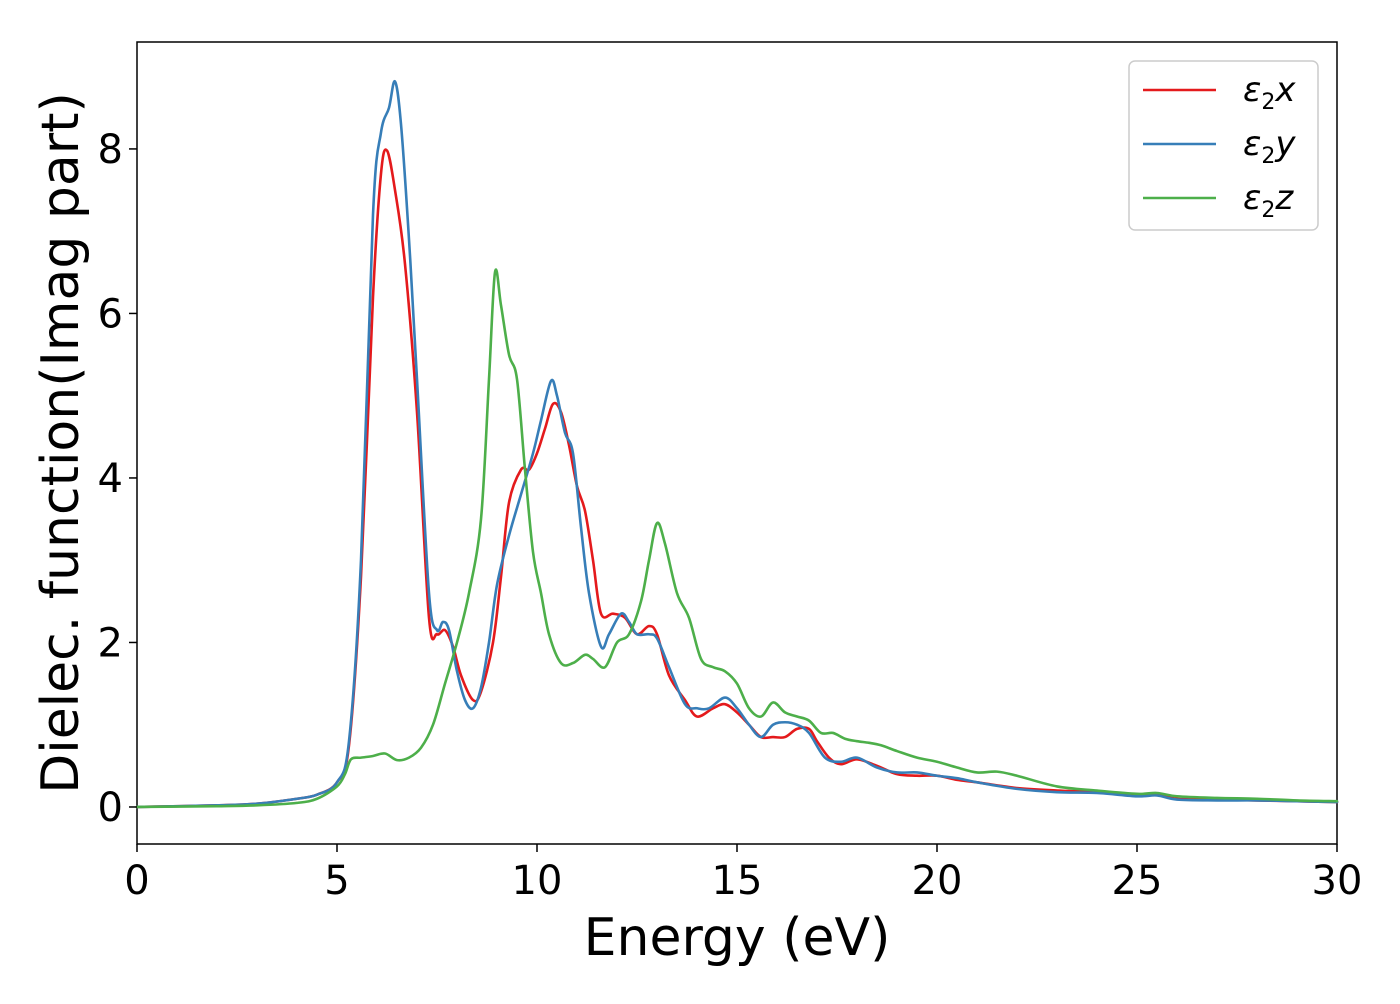 The image size is (1400, 1004). I want to click on x-tick-label: 25, so click(1137, 881).